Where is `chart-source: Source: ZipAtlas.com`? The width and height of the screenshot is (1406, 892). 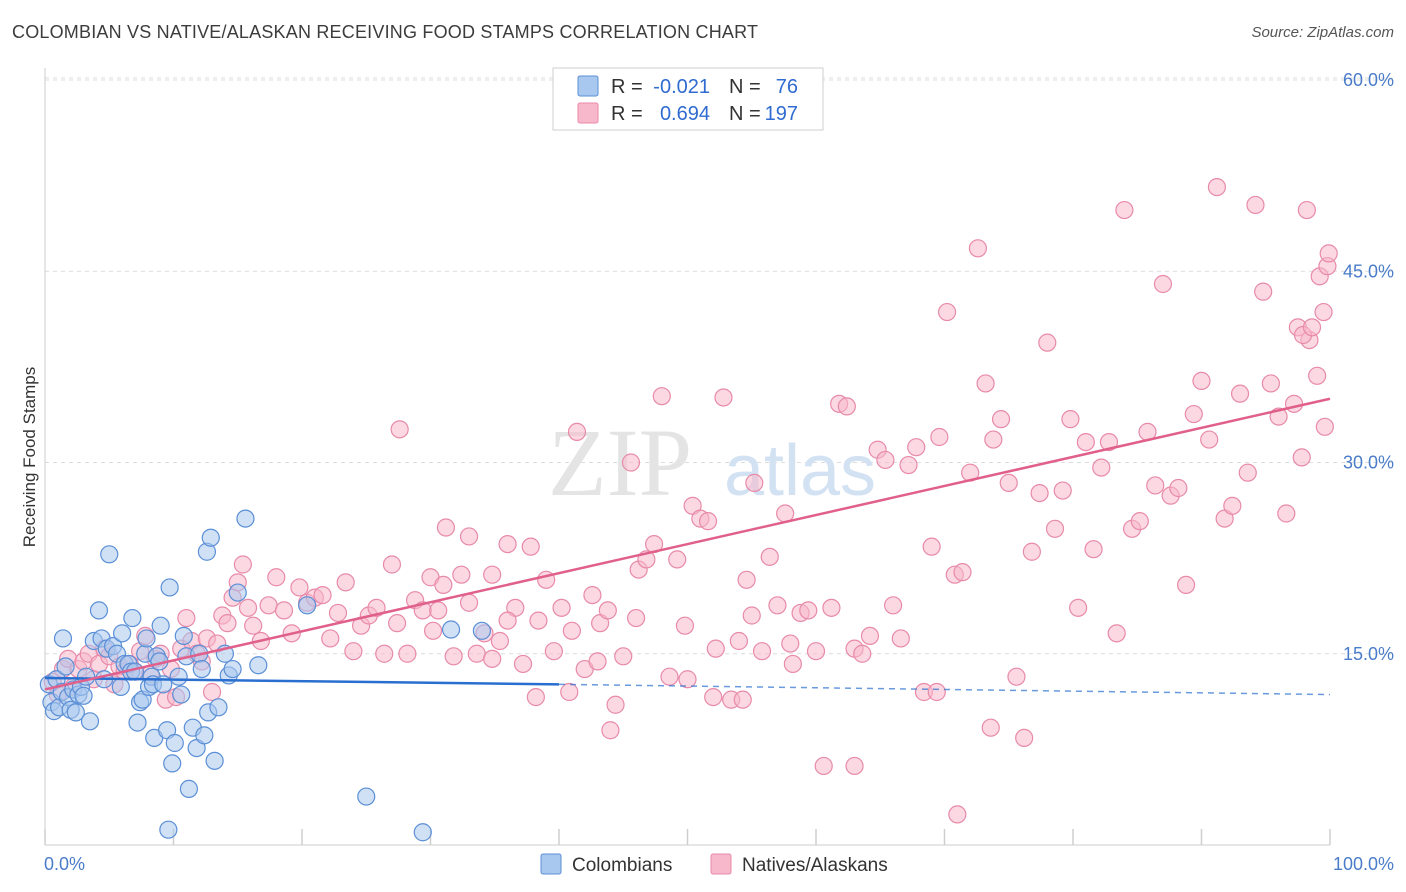 chart-source: Source: ZipAtlas.com is located at coordinates (1322, 32).